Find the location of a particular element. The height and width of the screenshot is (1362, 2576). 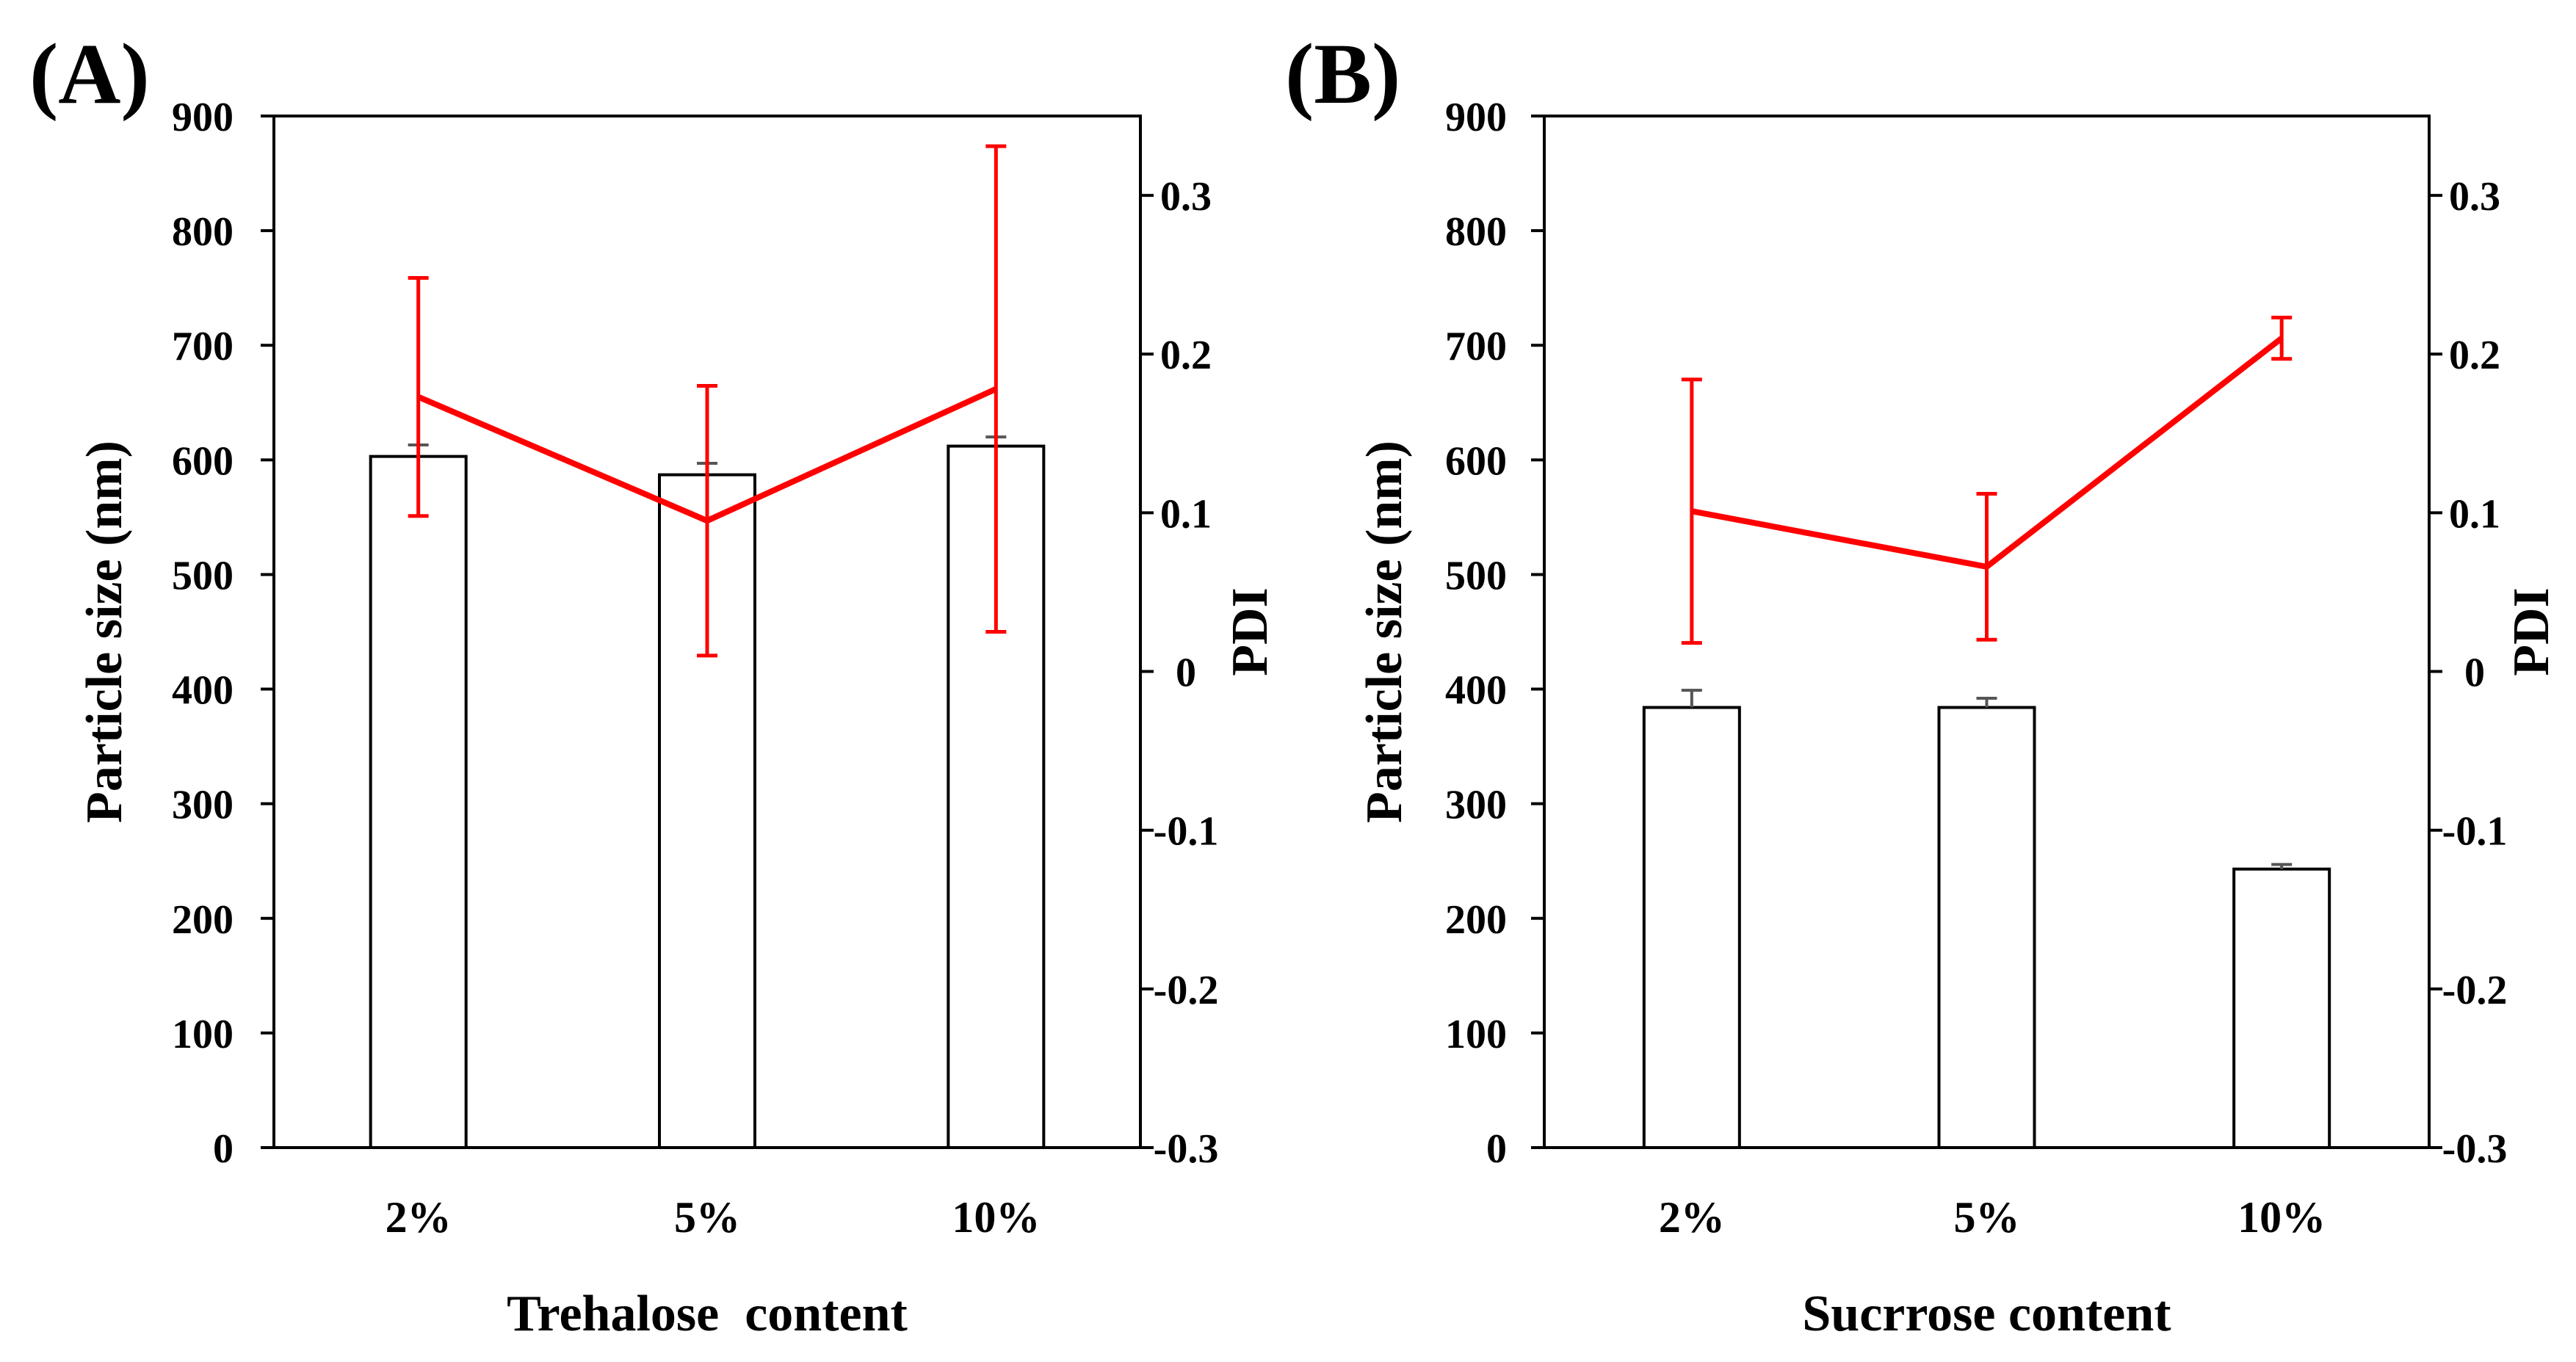

panel-label: (B) is located at coordinates (1342, 74).